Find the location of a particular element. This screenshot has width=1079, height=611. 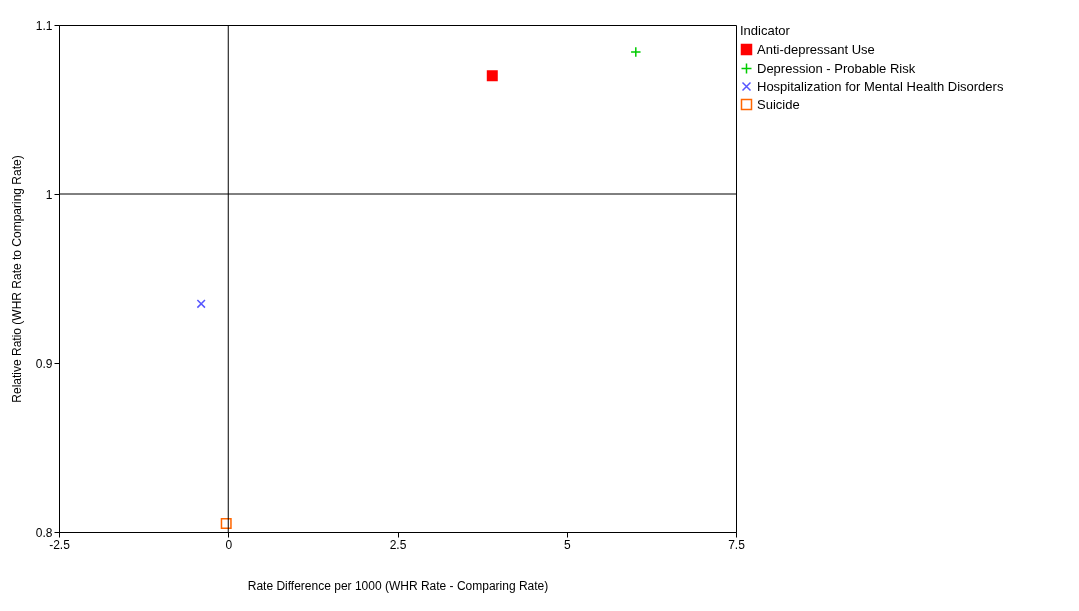

y-tick-label: 0.9 is located at coordinates (44, 363).